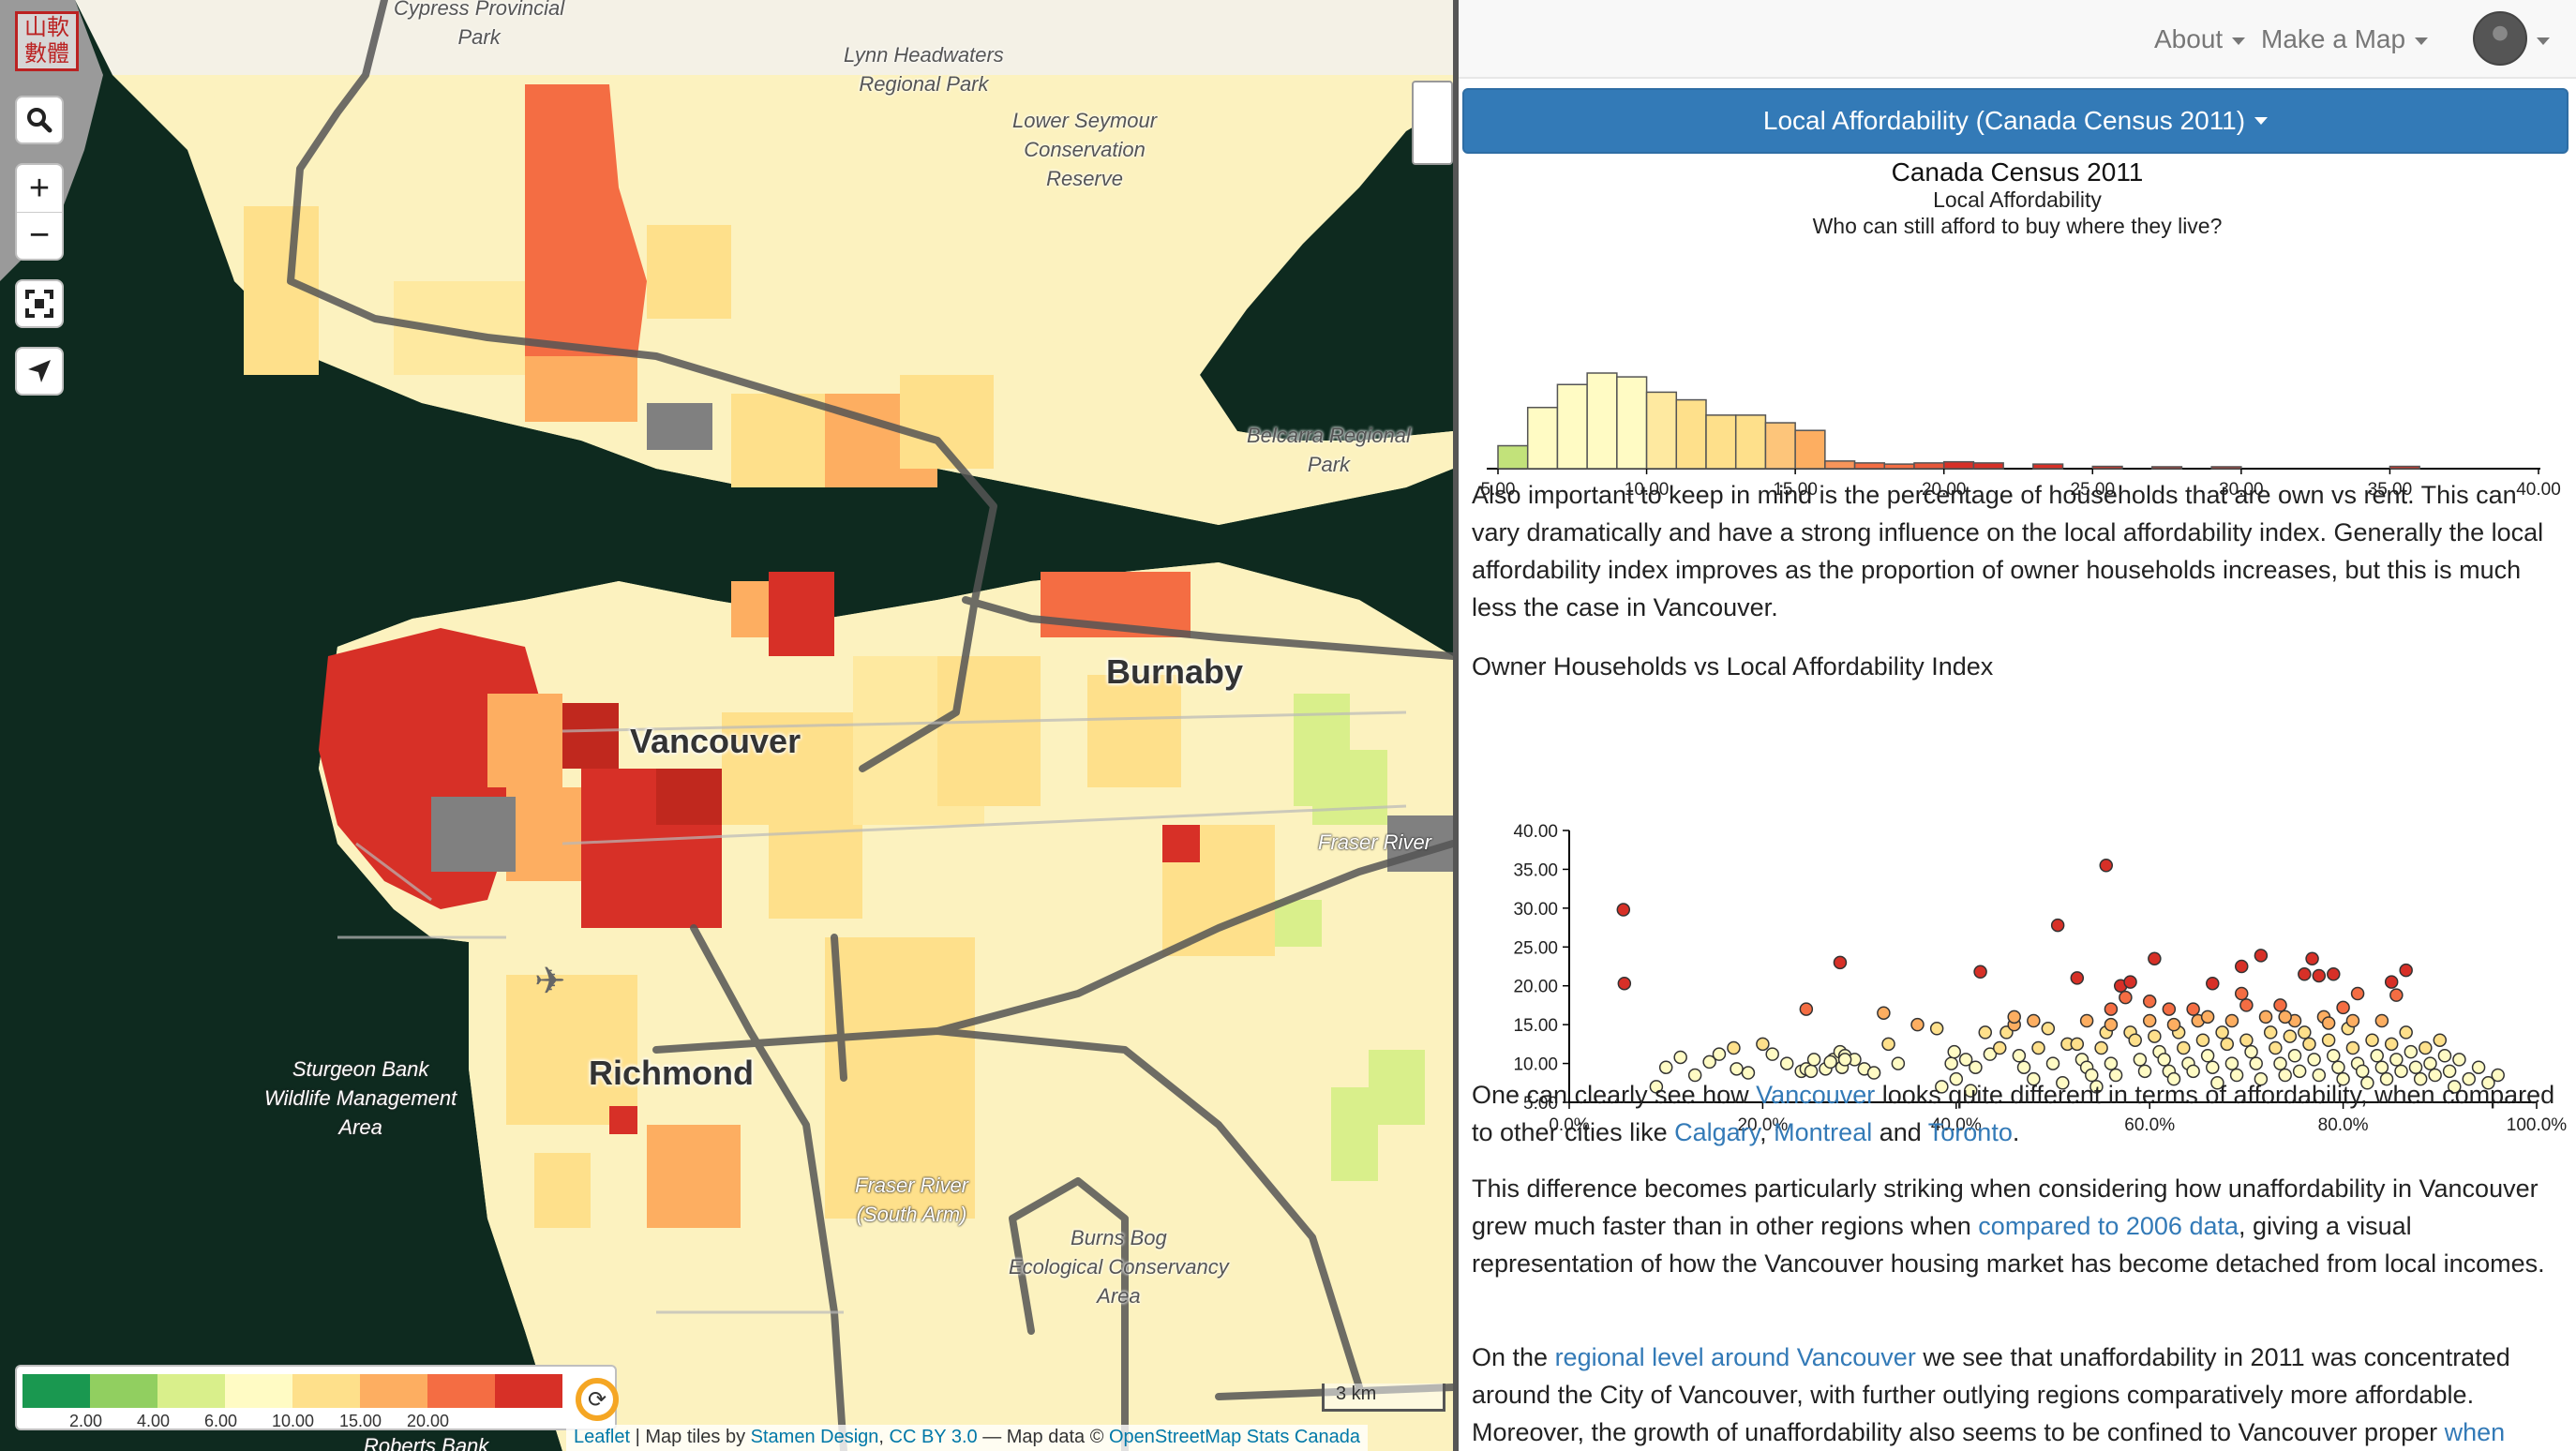 This screenshot has width=2576, height=1451. I want to click on map-search-button, so click(40, 120).